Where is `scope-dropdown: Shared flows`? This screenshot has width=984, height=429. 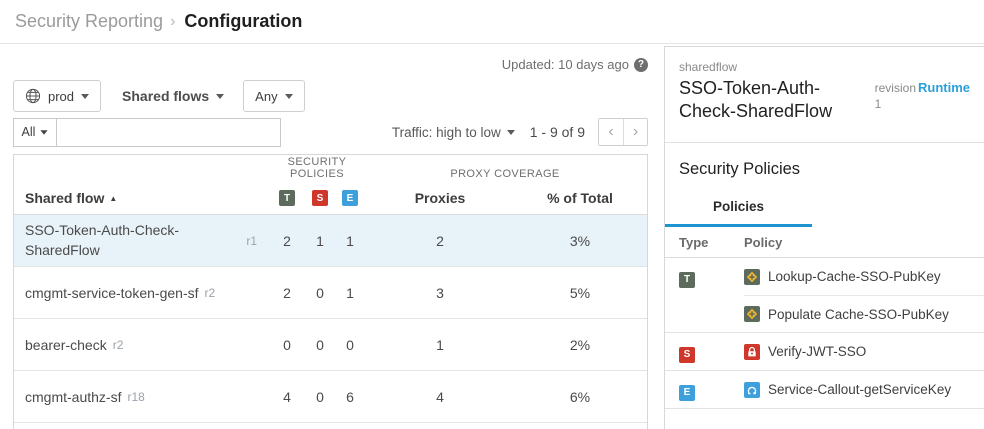
scope-dropdown: Shared flows is located at coordinates (173, 96).